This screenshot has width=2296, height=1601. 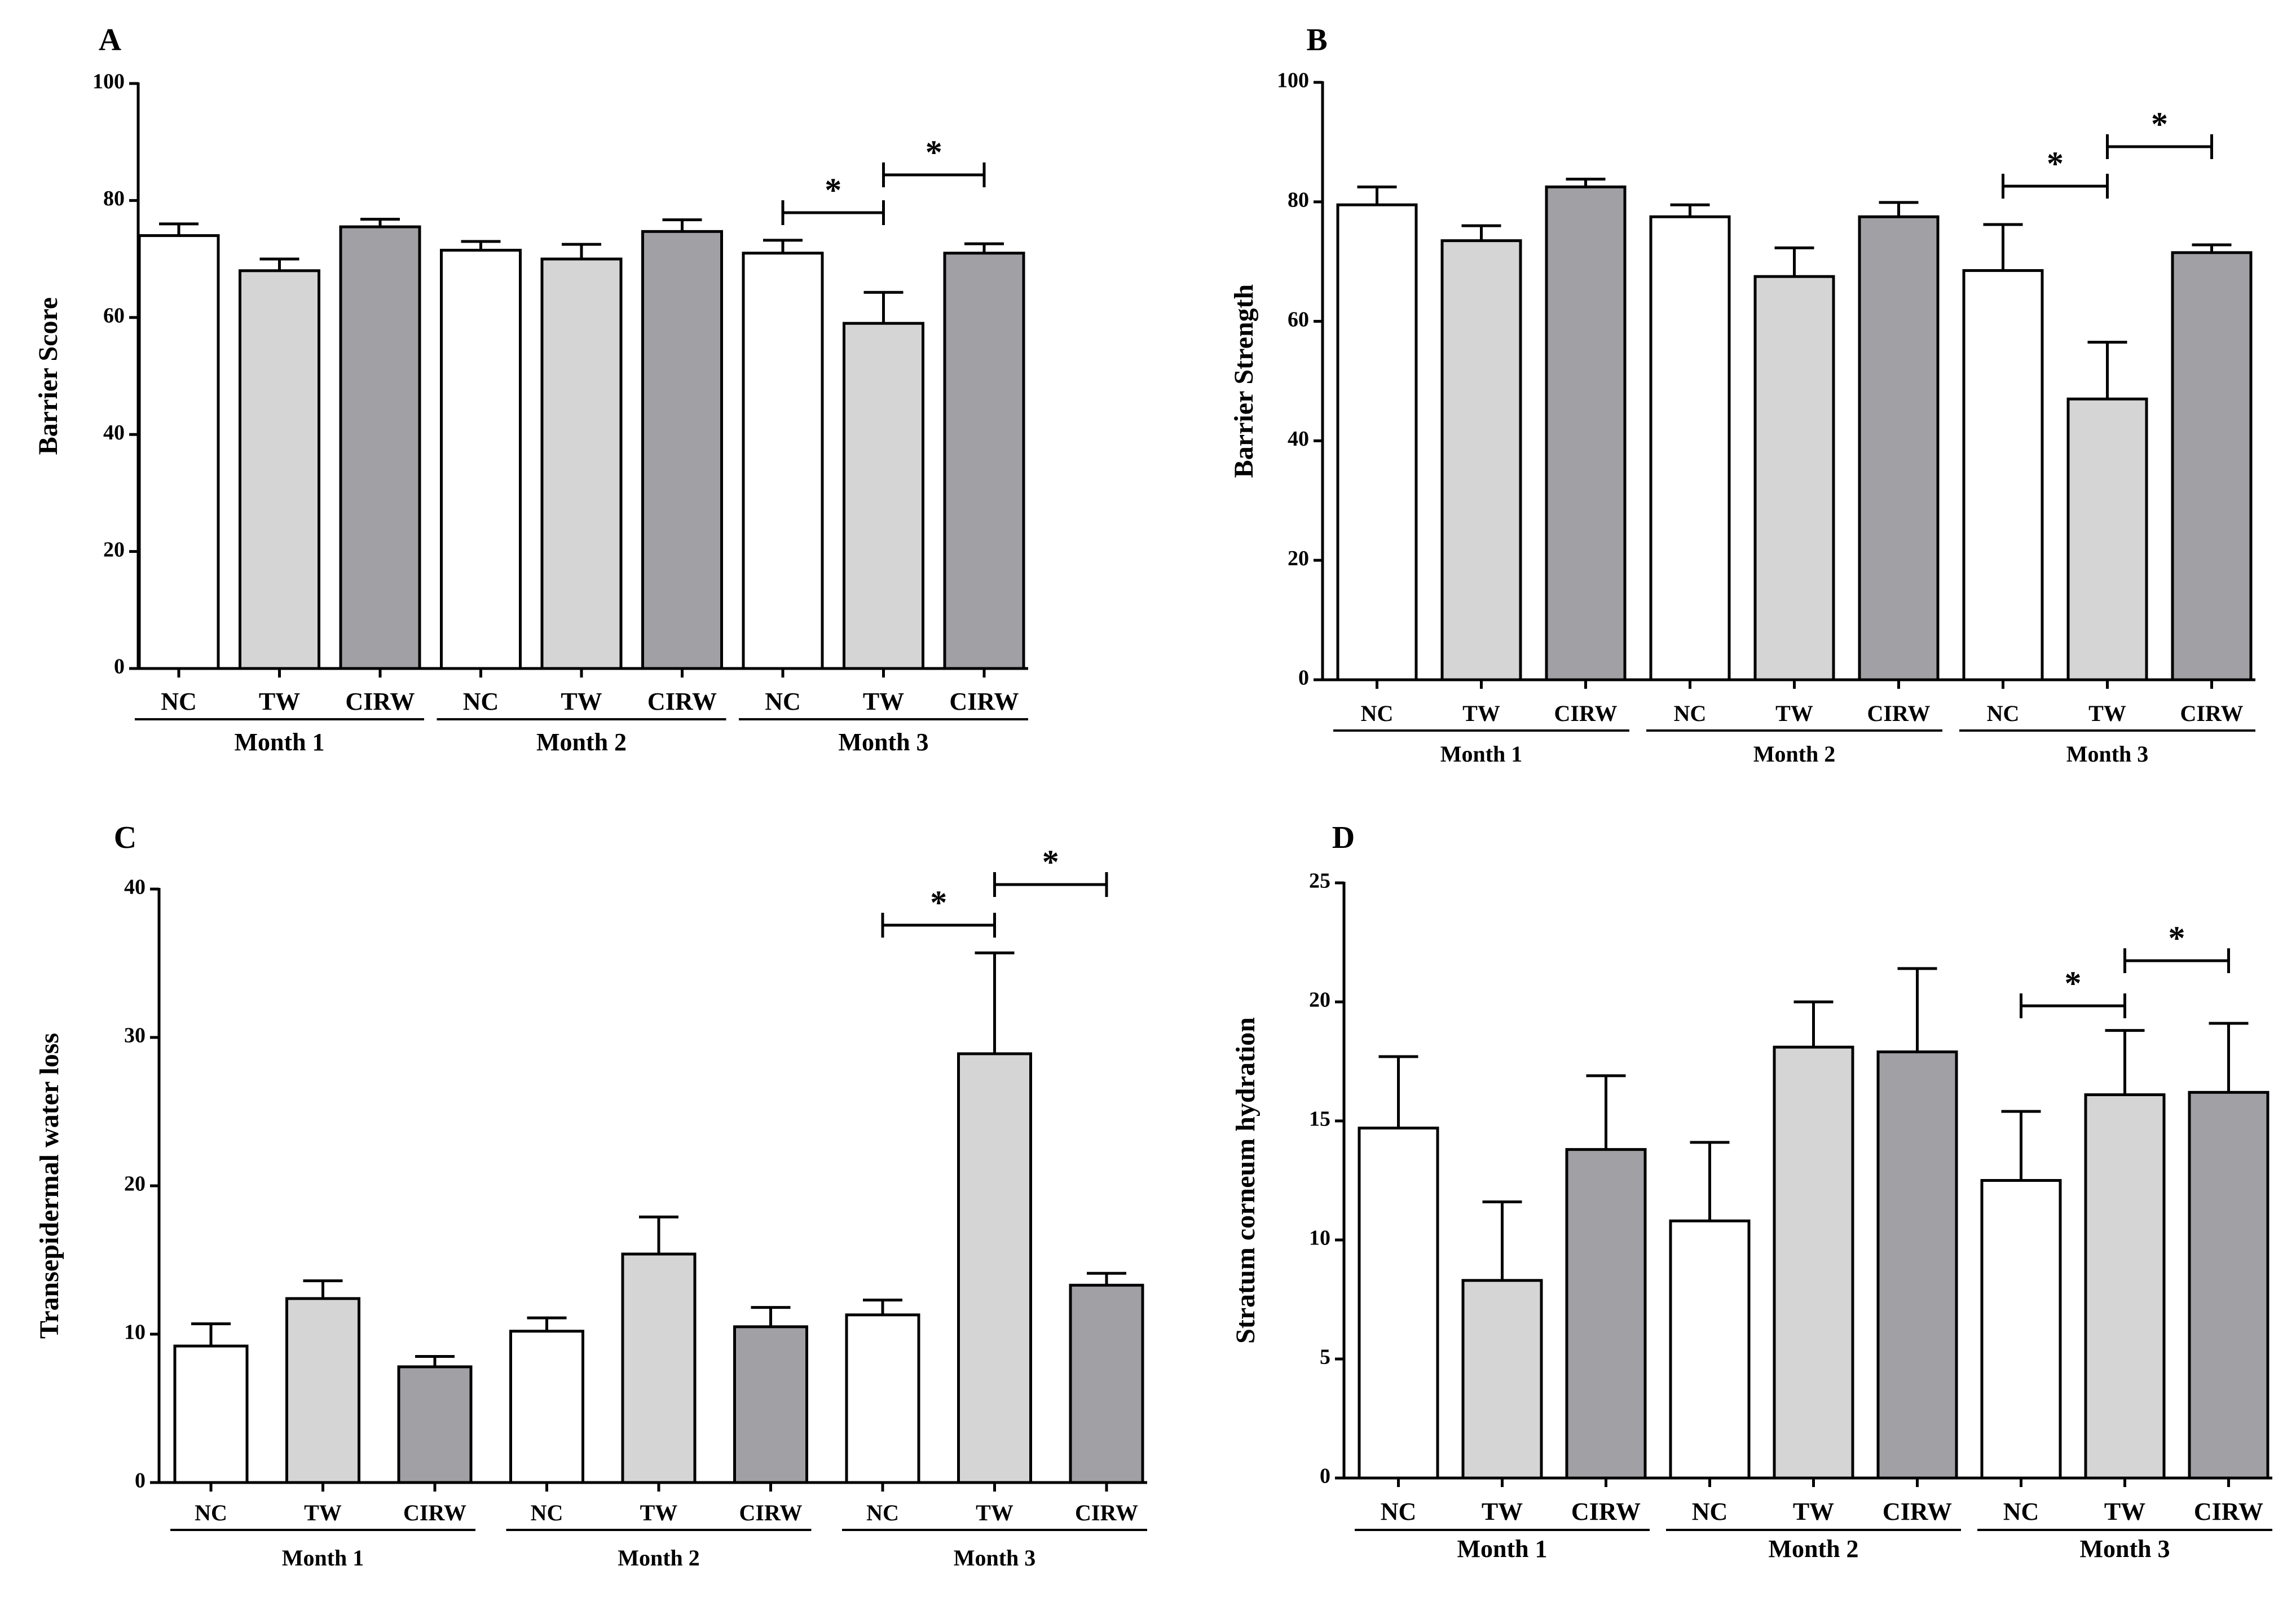 I want to click on panel-letter: C, so click(x=125, y=838).